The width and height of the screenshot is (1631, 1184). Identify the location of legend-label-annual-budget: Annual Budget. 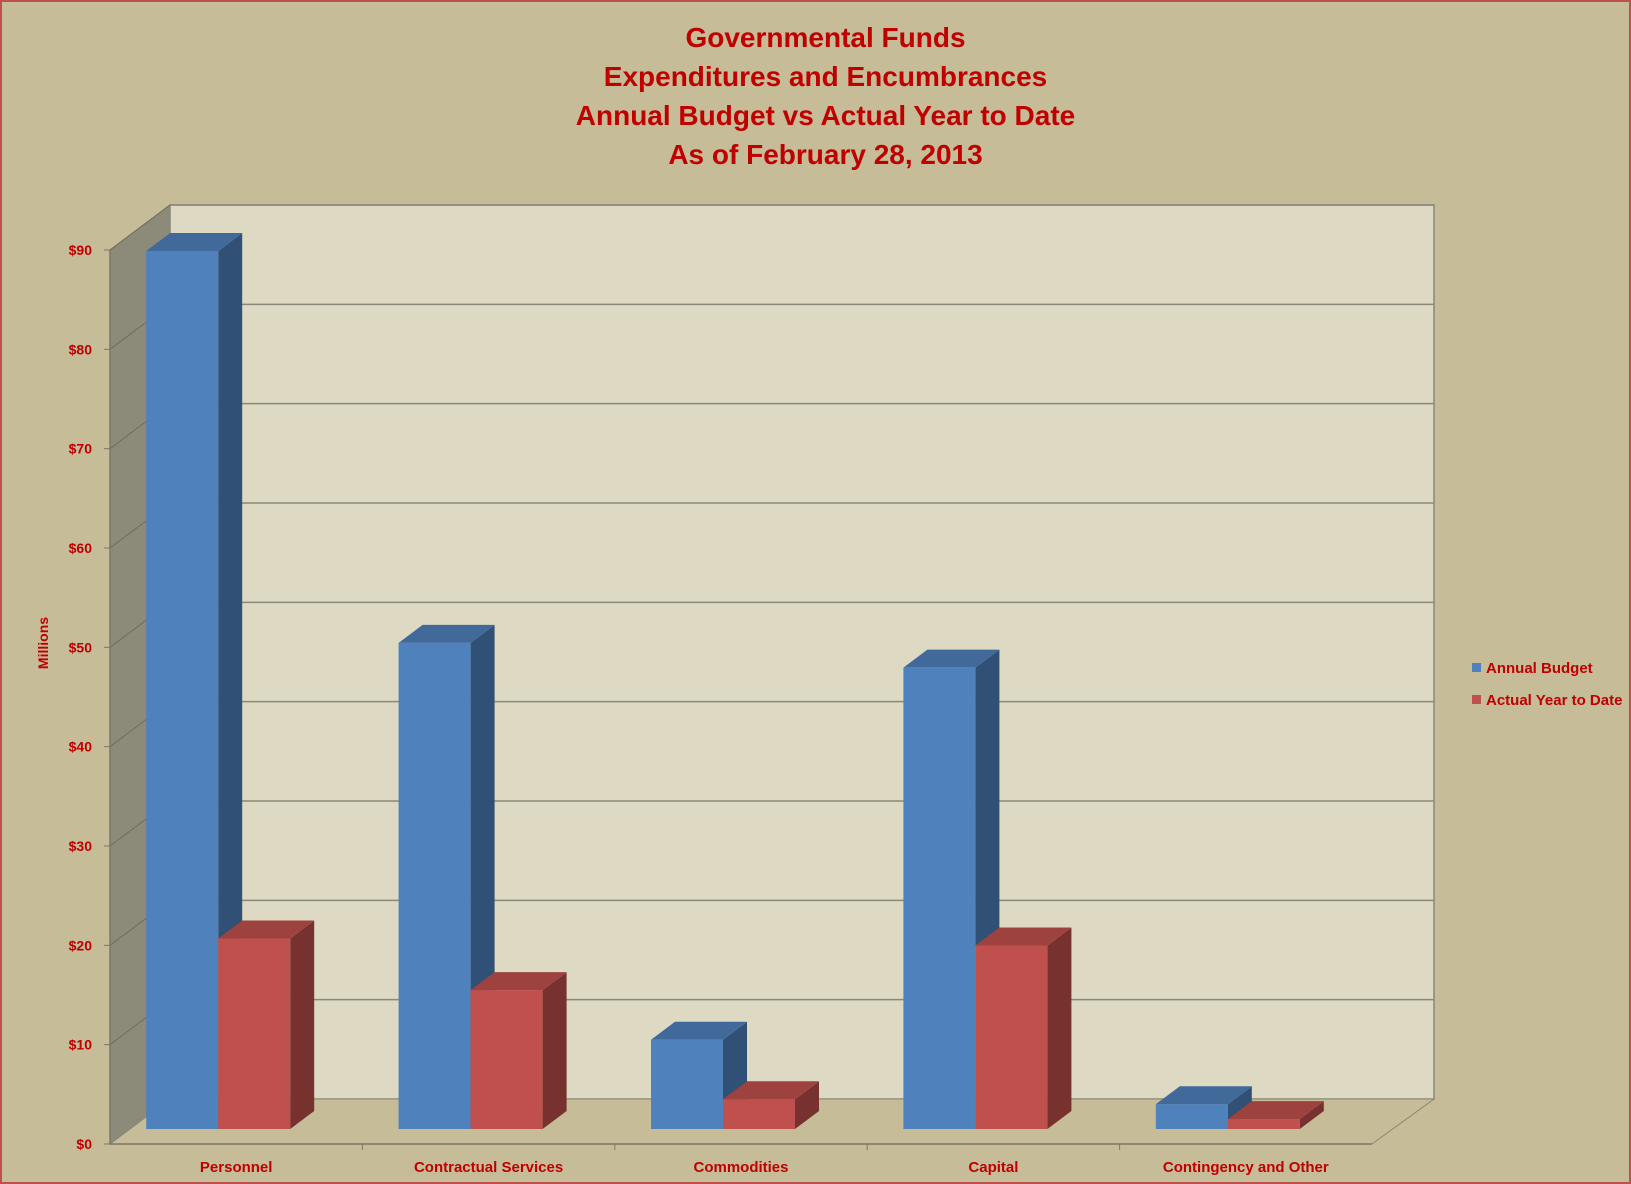
(1539, 668).